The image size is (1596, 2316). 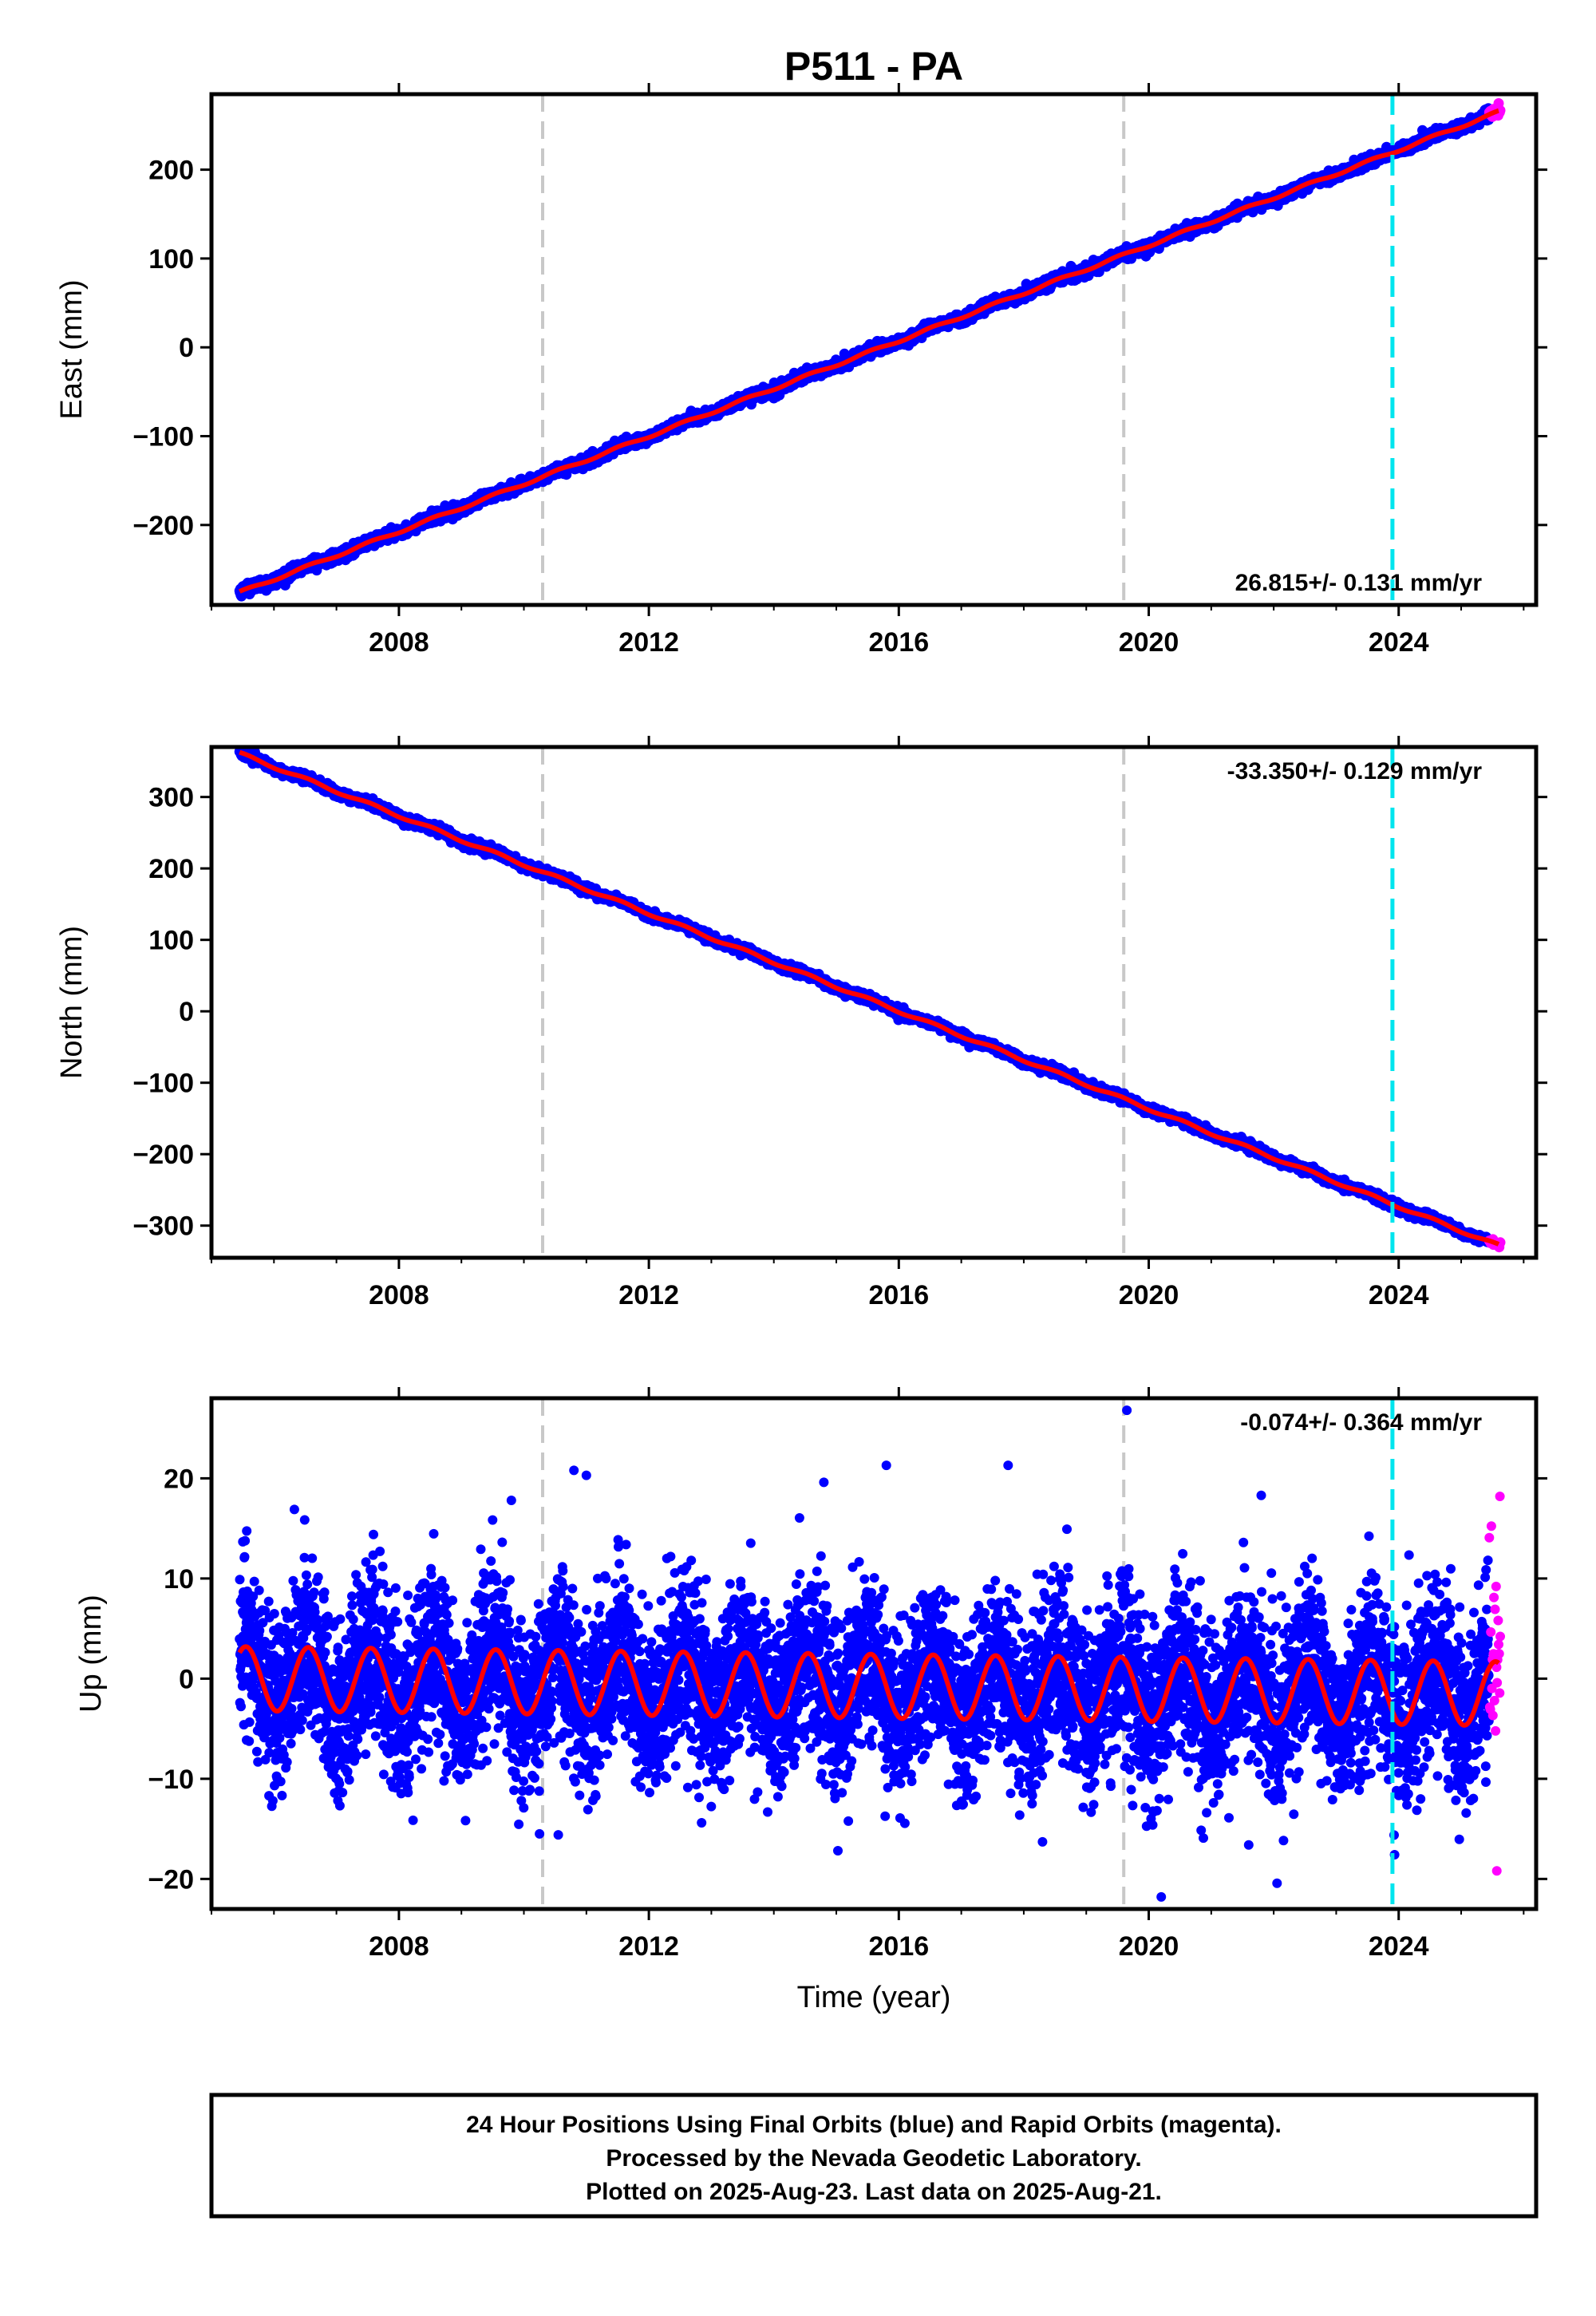 What do you see at coordinates (179, 1579) in the screenshot?
I see `y-tick-label: 10` at bounding box center [179, 1579].